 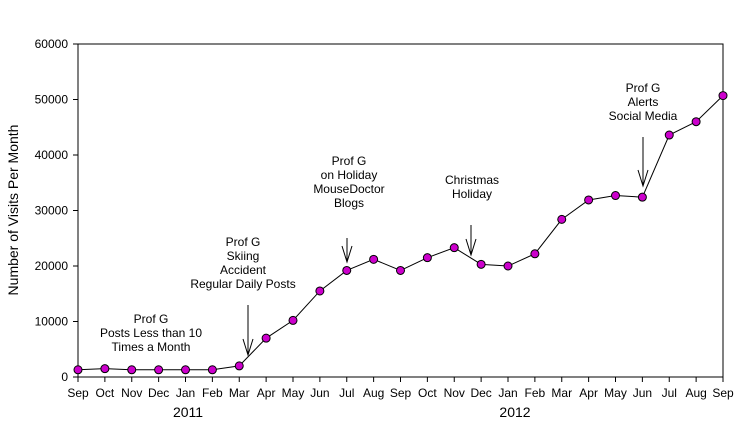 What do you see at coordinates (643, 102) in the screenshot?
I see `annotation-line: Alerts` at bounding box center [643, 102].